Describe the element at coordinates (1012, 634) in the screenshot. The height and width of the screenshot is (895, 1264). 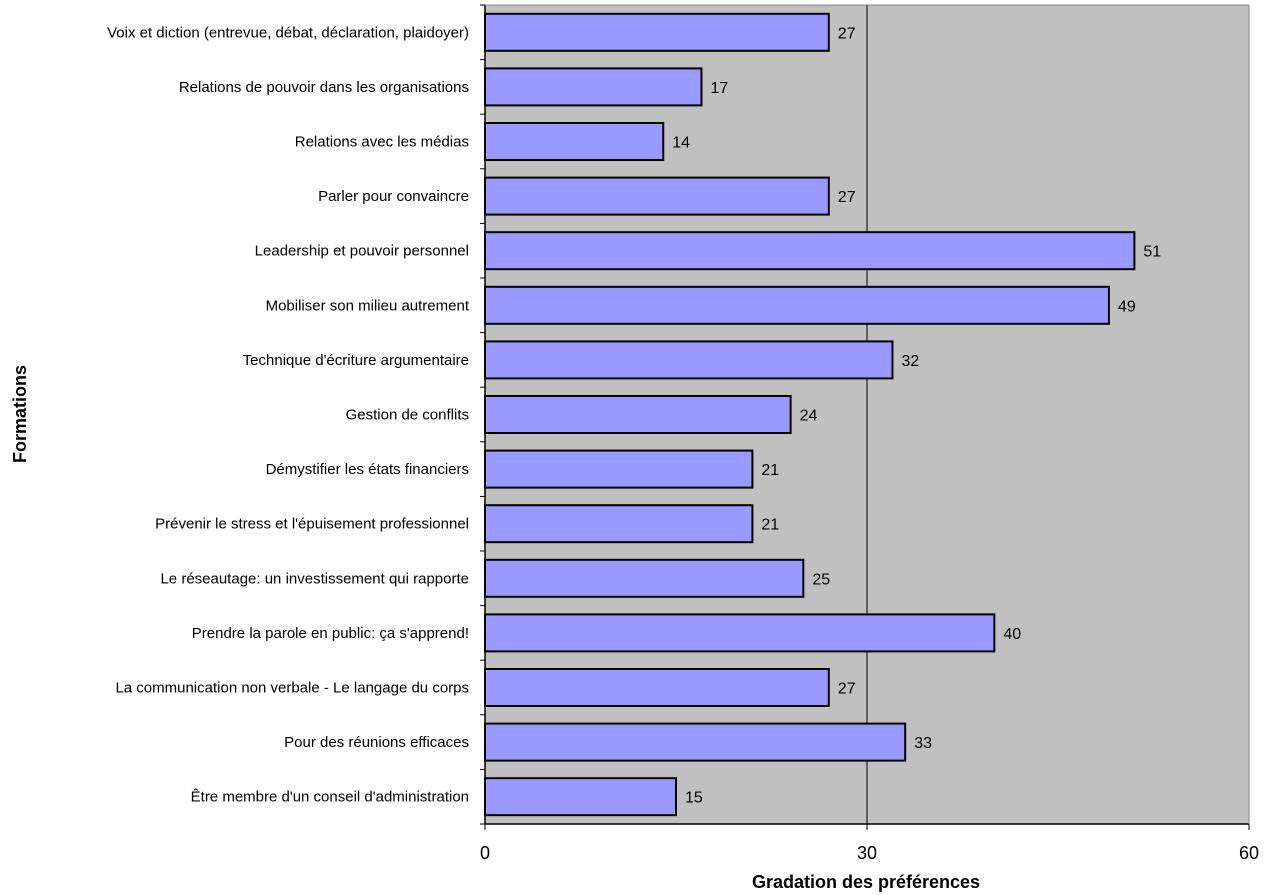
I see `data-label: 40` at that location.